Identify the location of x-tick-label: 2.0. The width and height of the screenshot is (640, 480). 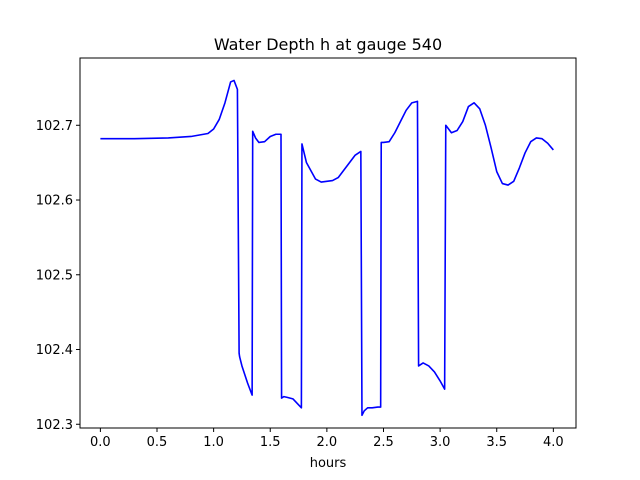
(327, 442).